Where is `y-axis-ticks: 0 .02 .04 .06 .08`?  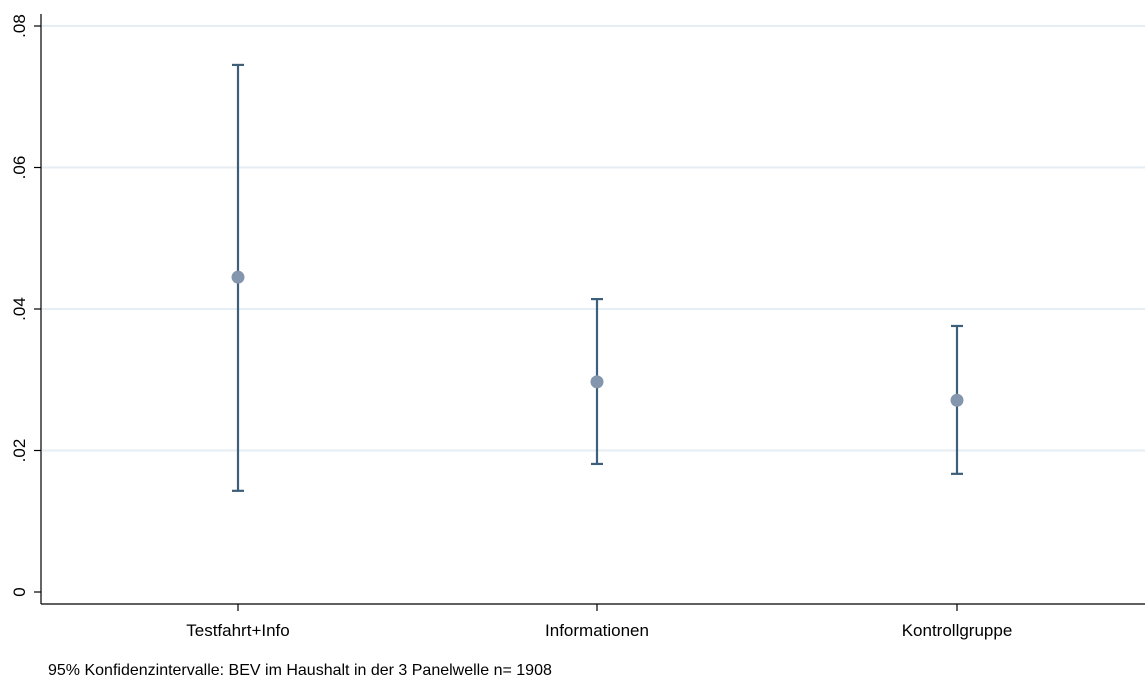
y-axis-ticks: 0 .02 .04 .06 .08 is located at coordinates (25, 305).